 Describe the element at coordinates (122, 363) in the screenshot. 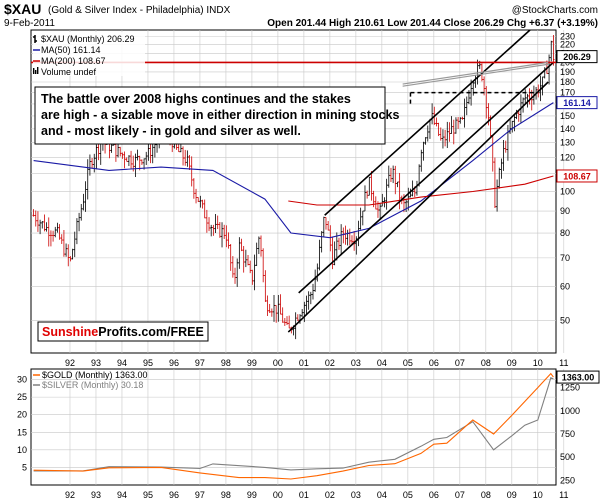

I see `x-tick-label: 94` at that location.